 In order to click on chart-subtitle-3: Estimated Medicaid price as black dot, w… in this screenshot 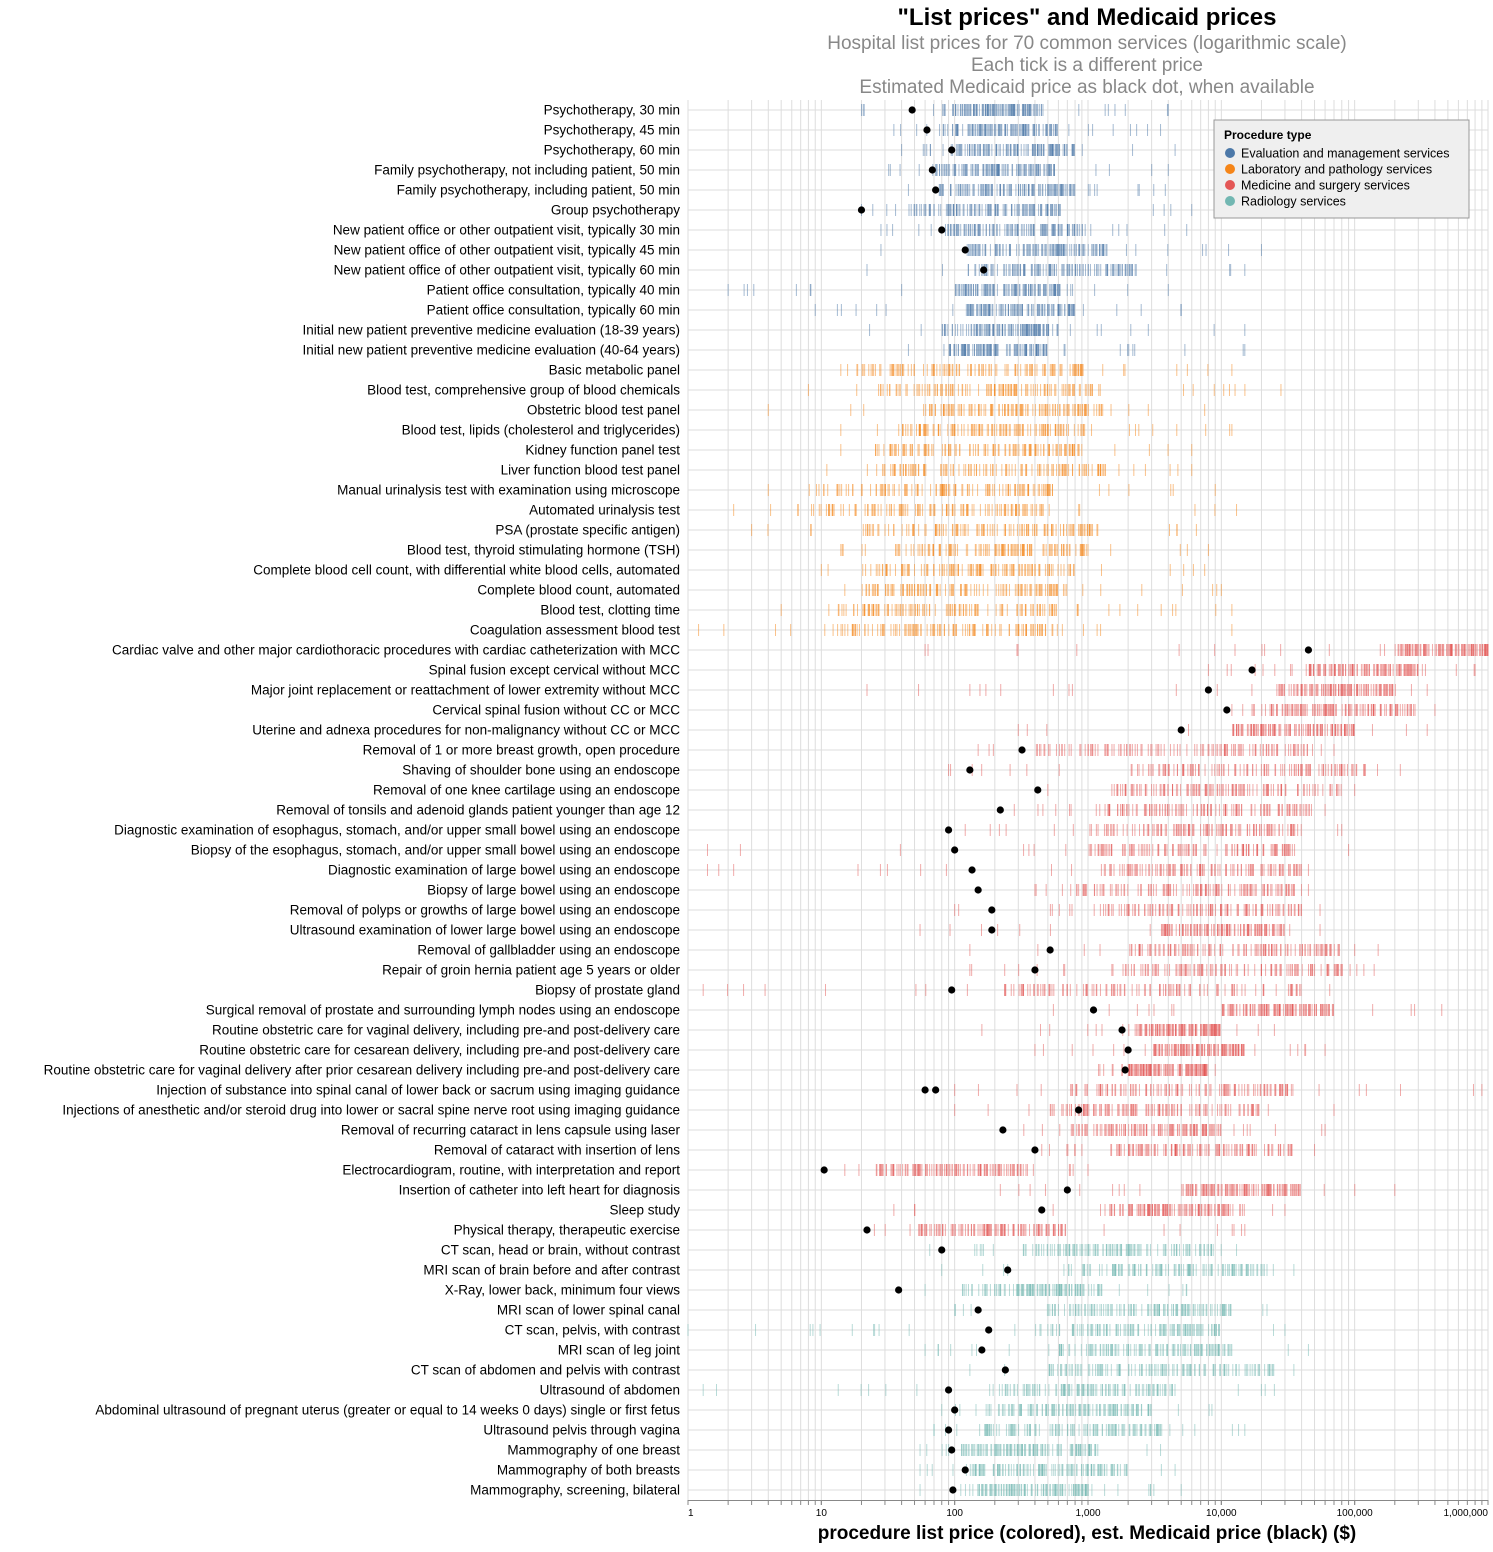, I will do `click(1086, 87)`.